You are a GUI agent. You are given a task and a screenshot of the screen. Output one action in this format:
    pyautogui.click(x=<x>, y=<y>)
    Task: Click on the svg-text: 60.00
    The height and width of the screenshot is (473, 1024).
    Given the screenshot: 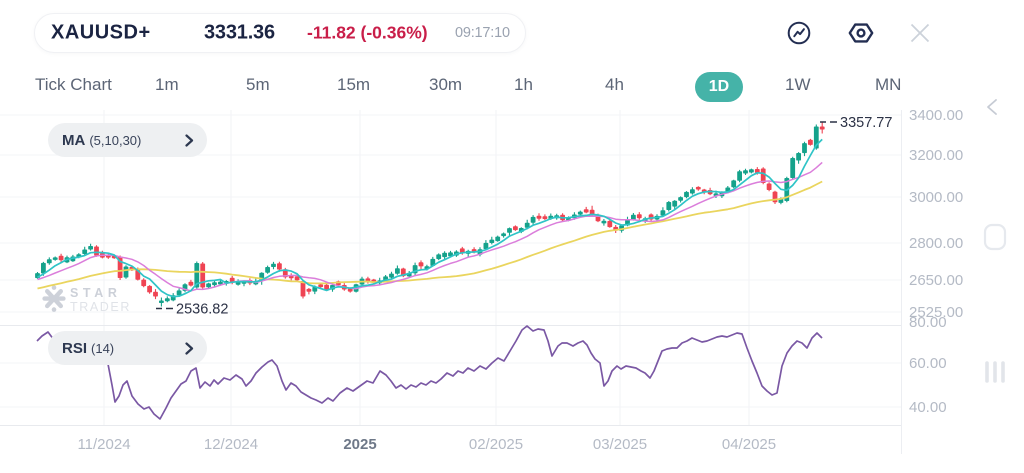 What is the action you would take?
    pyautogui.click(x=928, y=363)
    